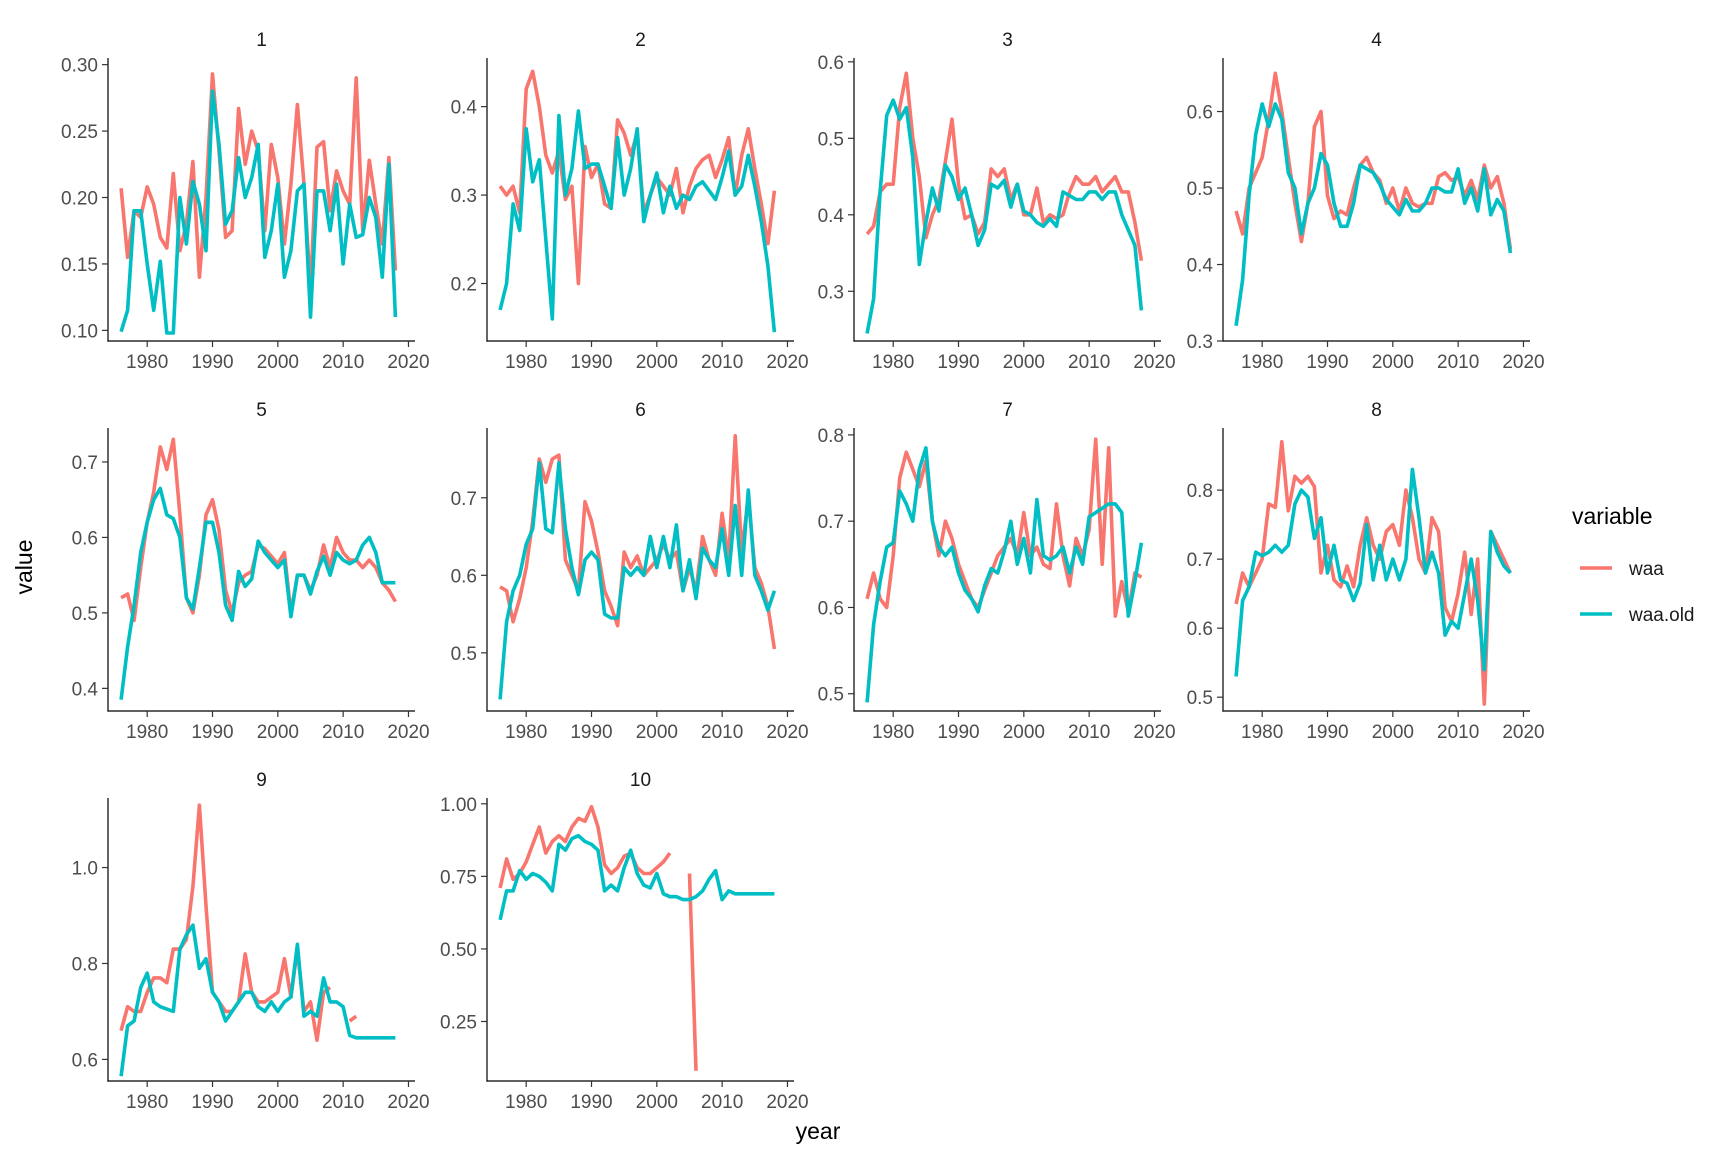 The height and width of the screenshot is (1152, 1728). Describe the element at coordinates (1622, 569) in the screenshot. I see `legend-item-waa: waa` at that location.